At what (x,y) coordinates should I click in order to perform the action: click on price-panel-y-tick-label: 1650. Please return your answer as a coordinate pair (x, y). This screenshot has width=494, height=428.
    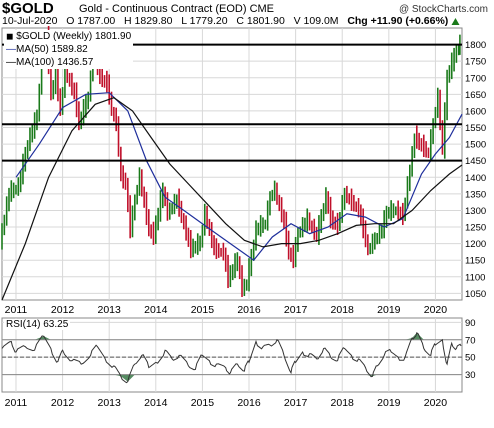
    Looking at the image, I should click on (475, 95).